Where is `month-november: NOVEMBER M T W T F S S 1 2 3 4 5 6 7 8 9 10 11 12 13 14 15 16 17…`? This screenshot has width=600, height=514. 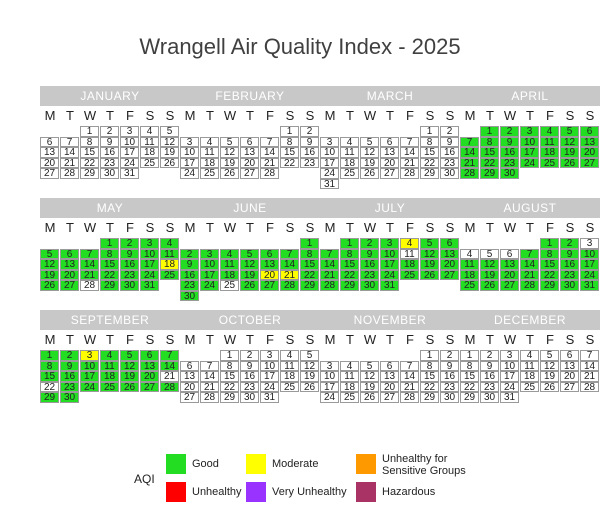 month-november: NOVEMBER M T W T F S S 1 2 3 4 5 6 7 8 9 10 11 12 13 14 15 16 17… is located at coordinates (390, 360).